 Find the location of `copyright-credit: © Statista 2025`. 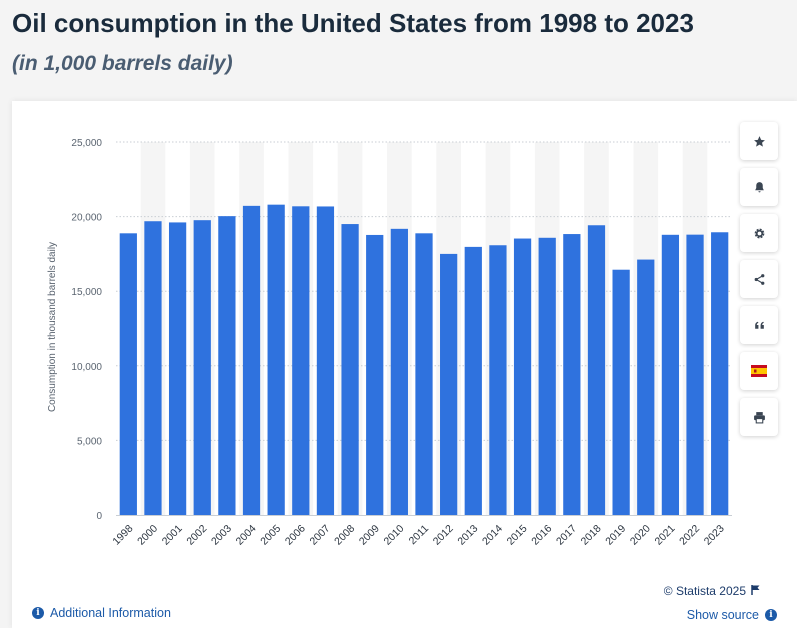

copyright-credit: © Statista 2025 is located at coordinates (712, 591).